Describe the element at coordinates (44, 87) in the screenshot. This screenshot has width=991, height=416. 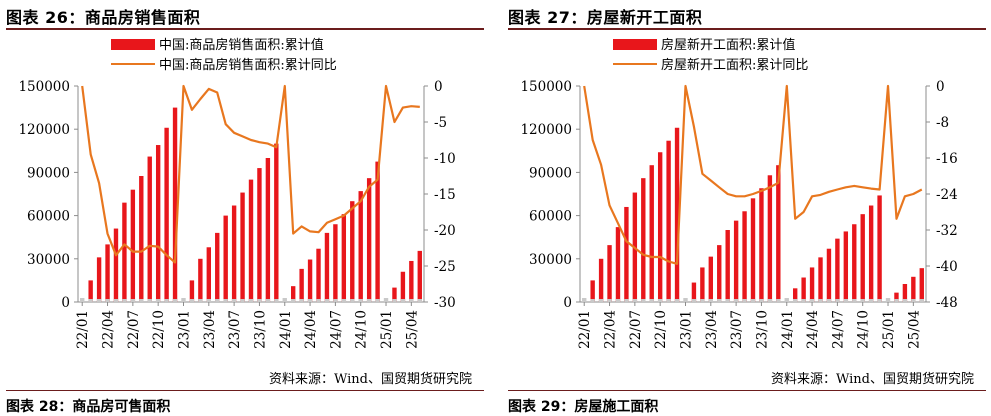
I see `y-left-tick-label: 150000` at that location.